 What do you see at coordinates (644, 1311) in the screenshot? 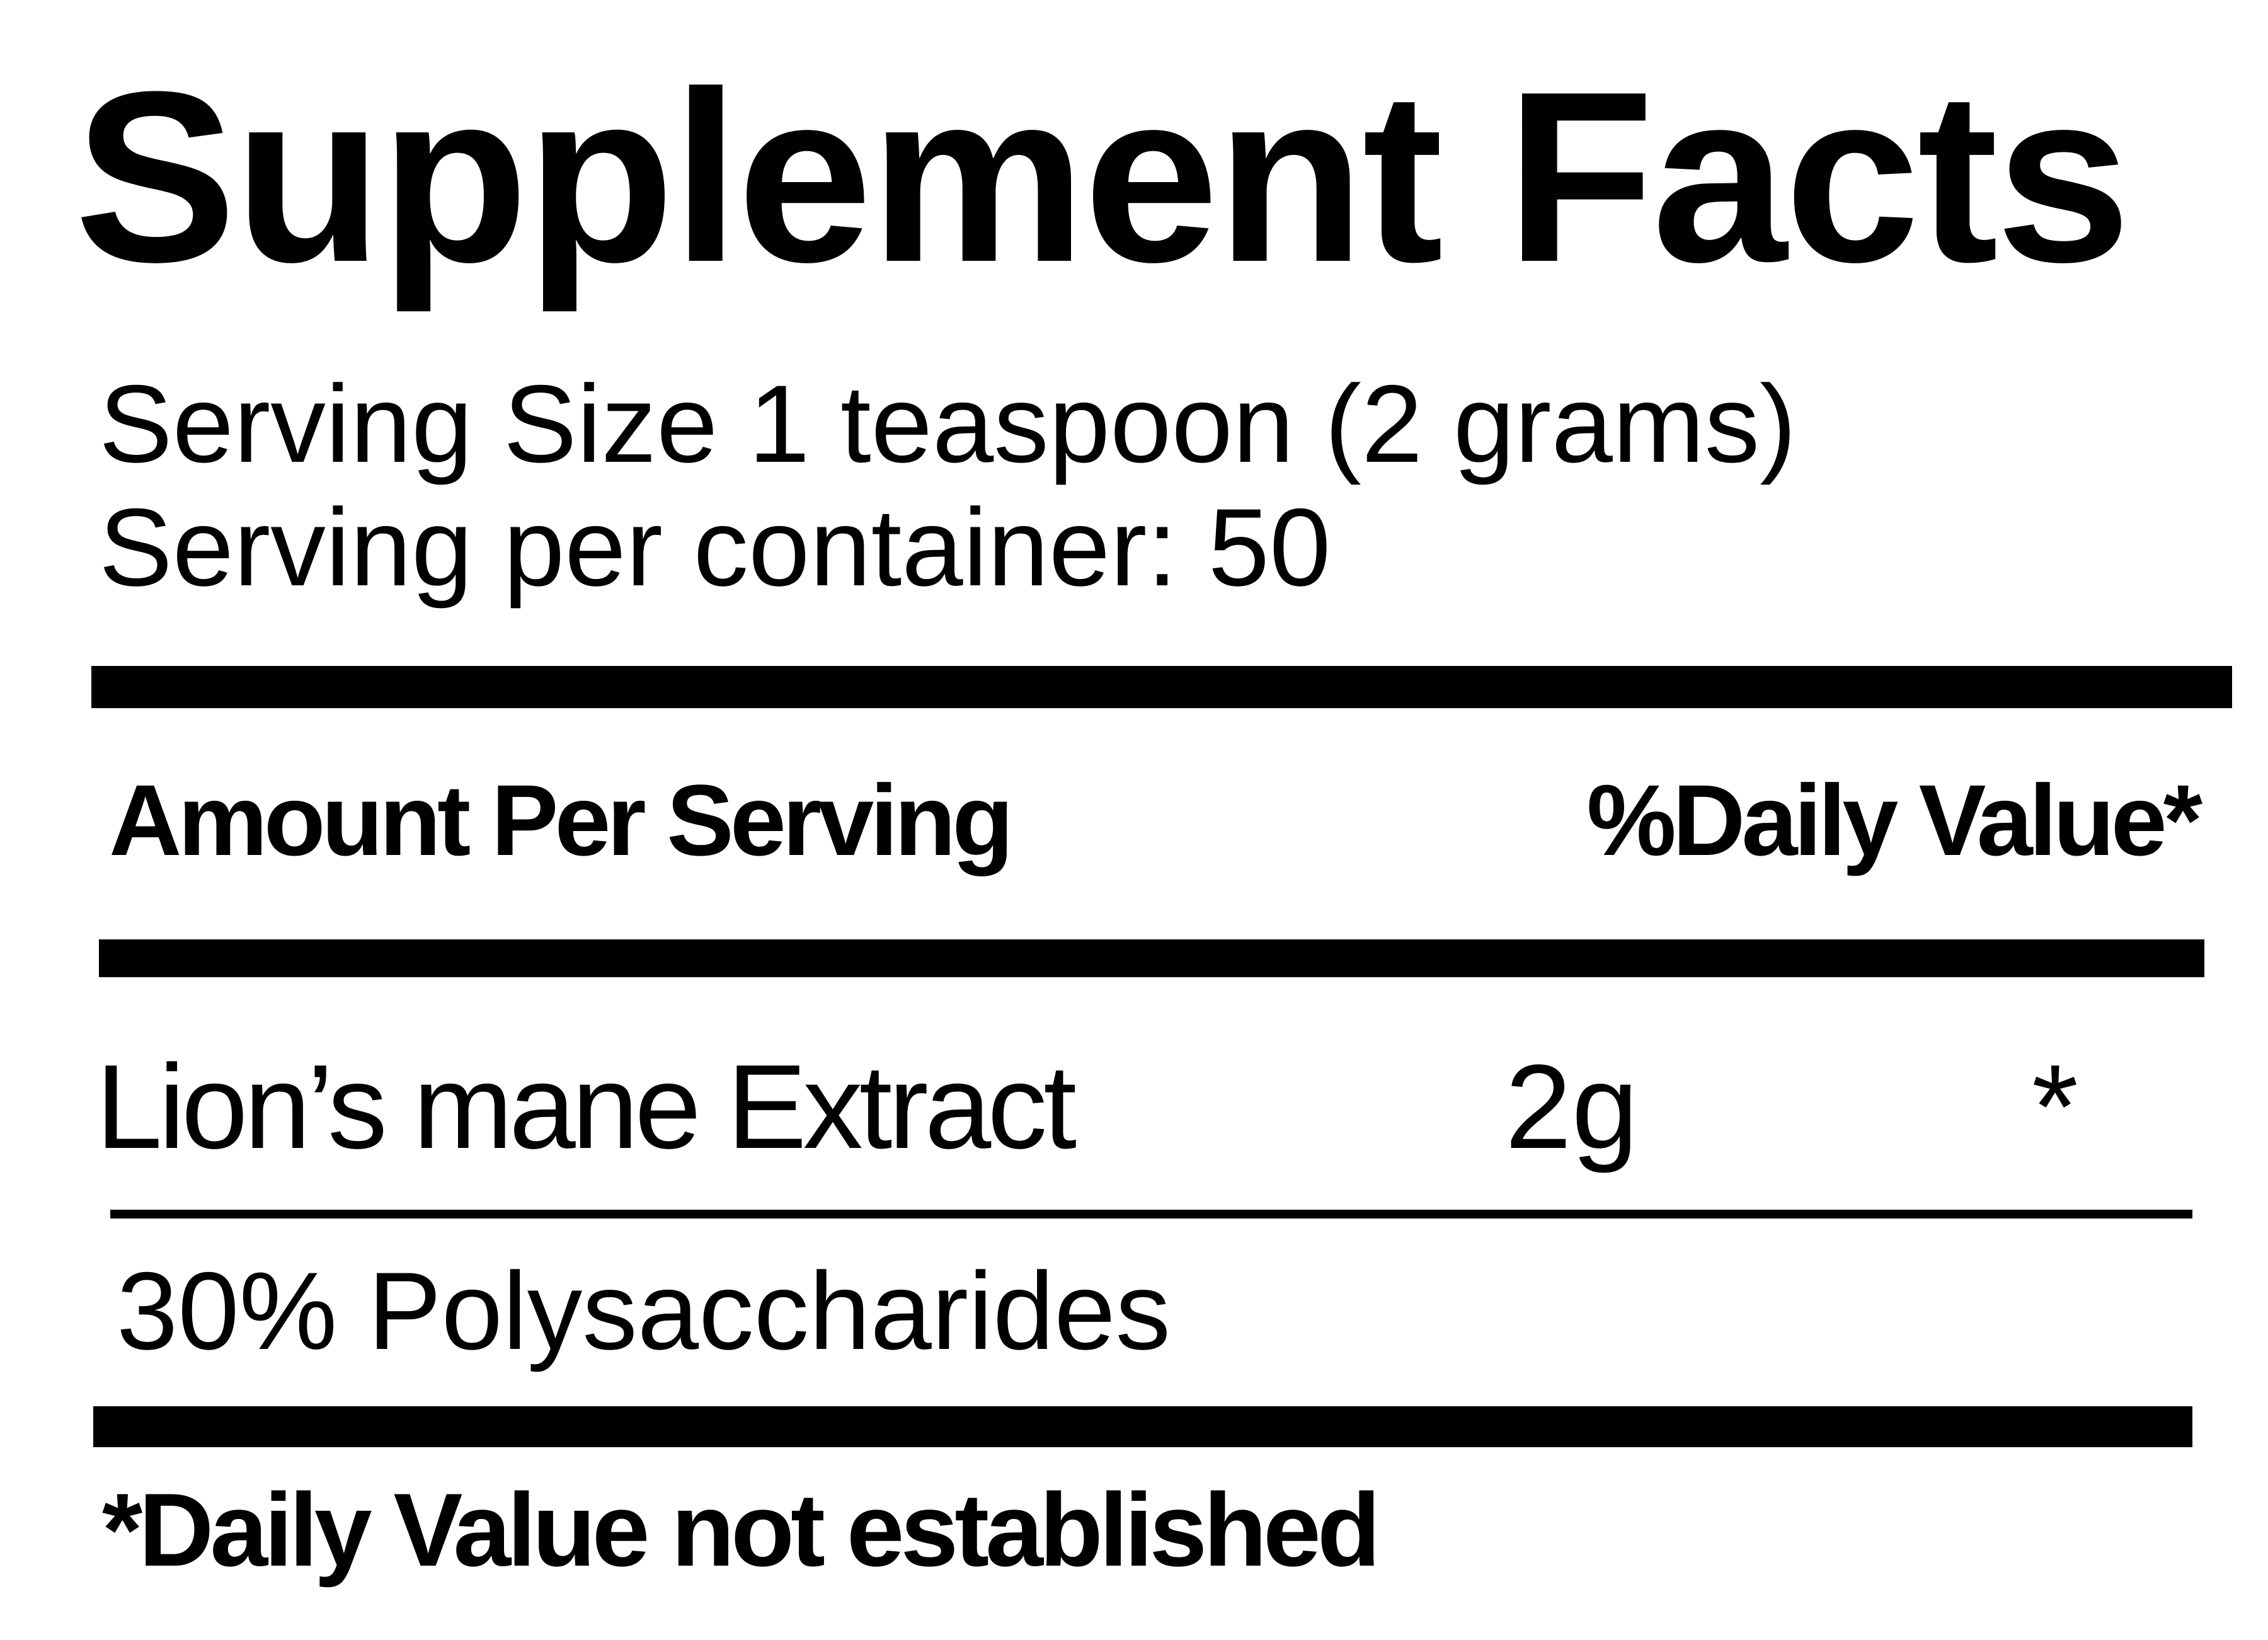
I see `sub-ingredient: 30% Polysaccharides` at bounding box center [644, 1311].